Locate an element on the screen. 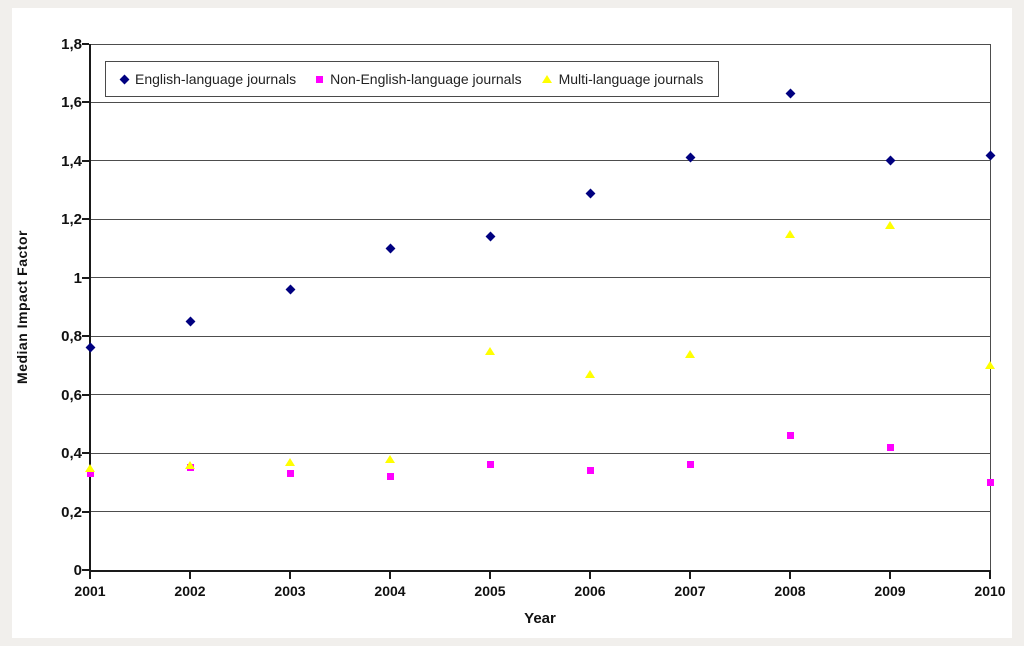 This screenshot has width=1024, height=646. triangle-marker-icon is located at coordinates (546, 79).